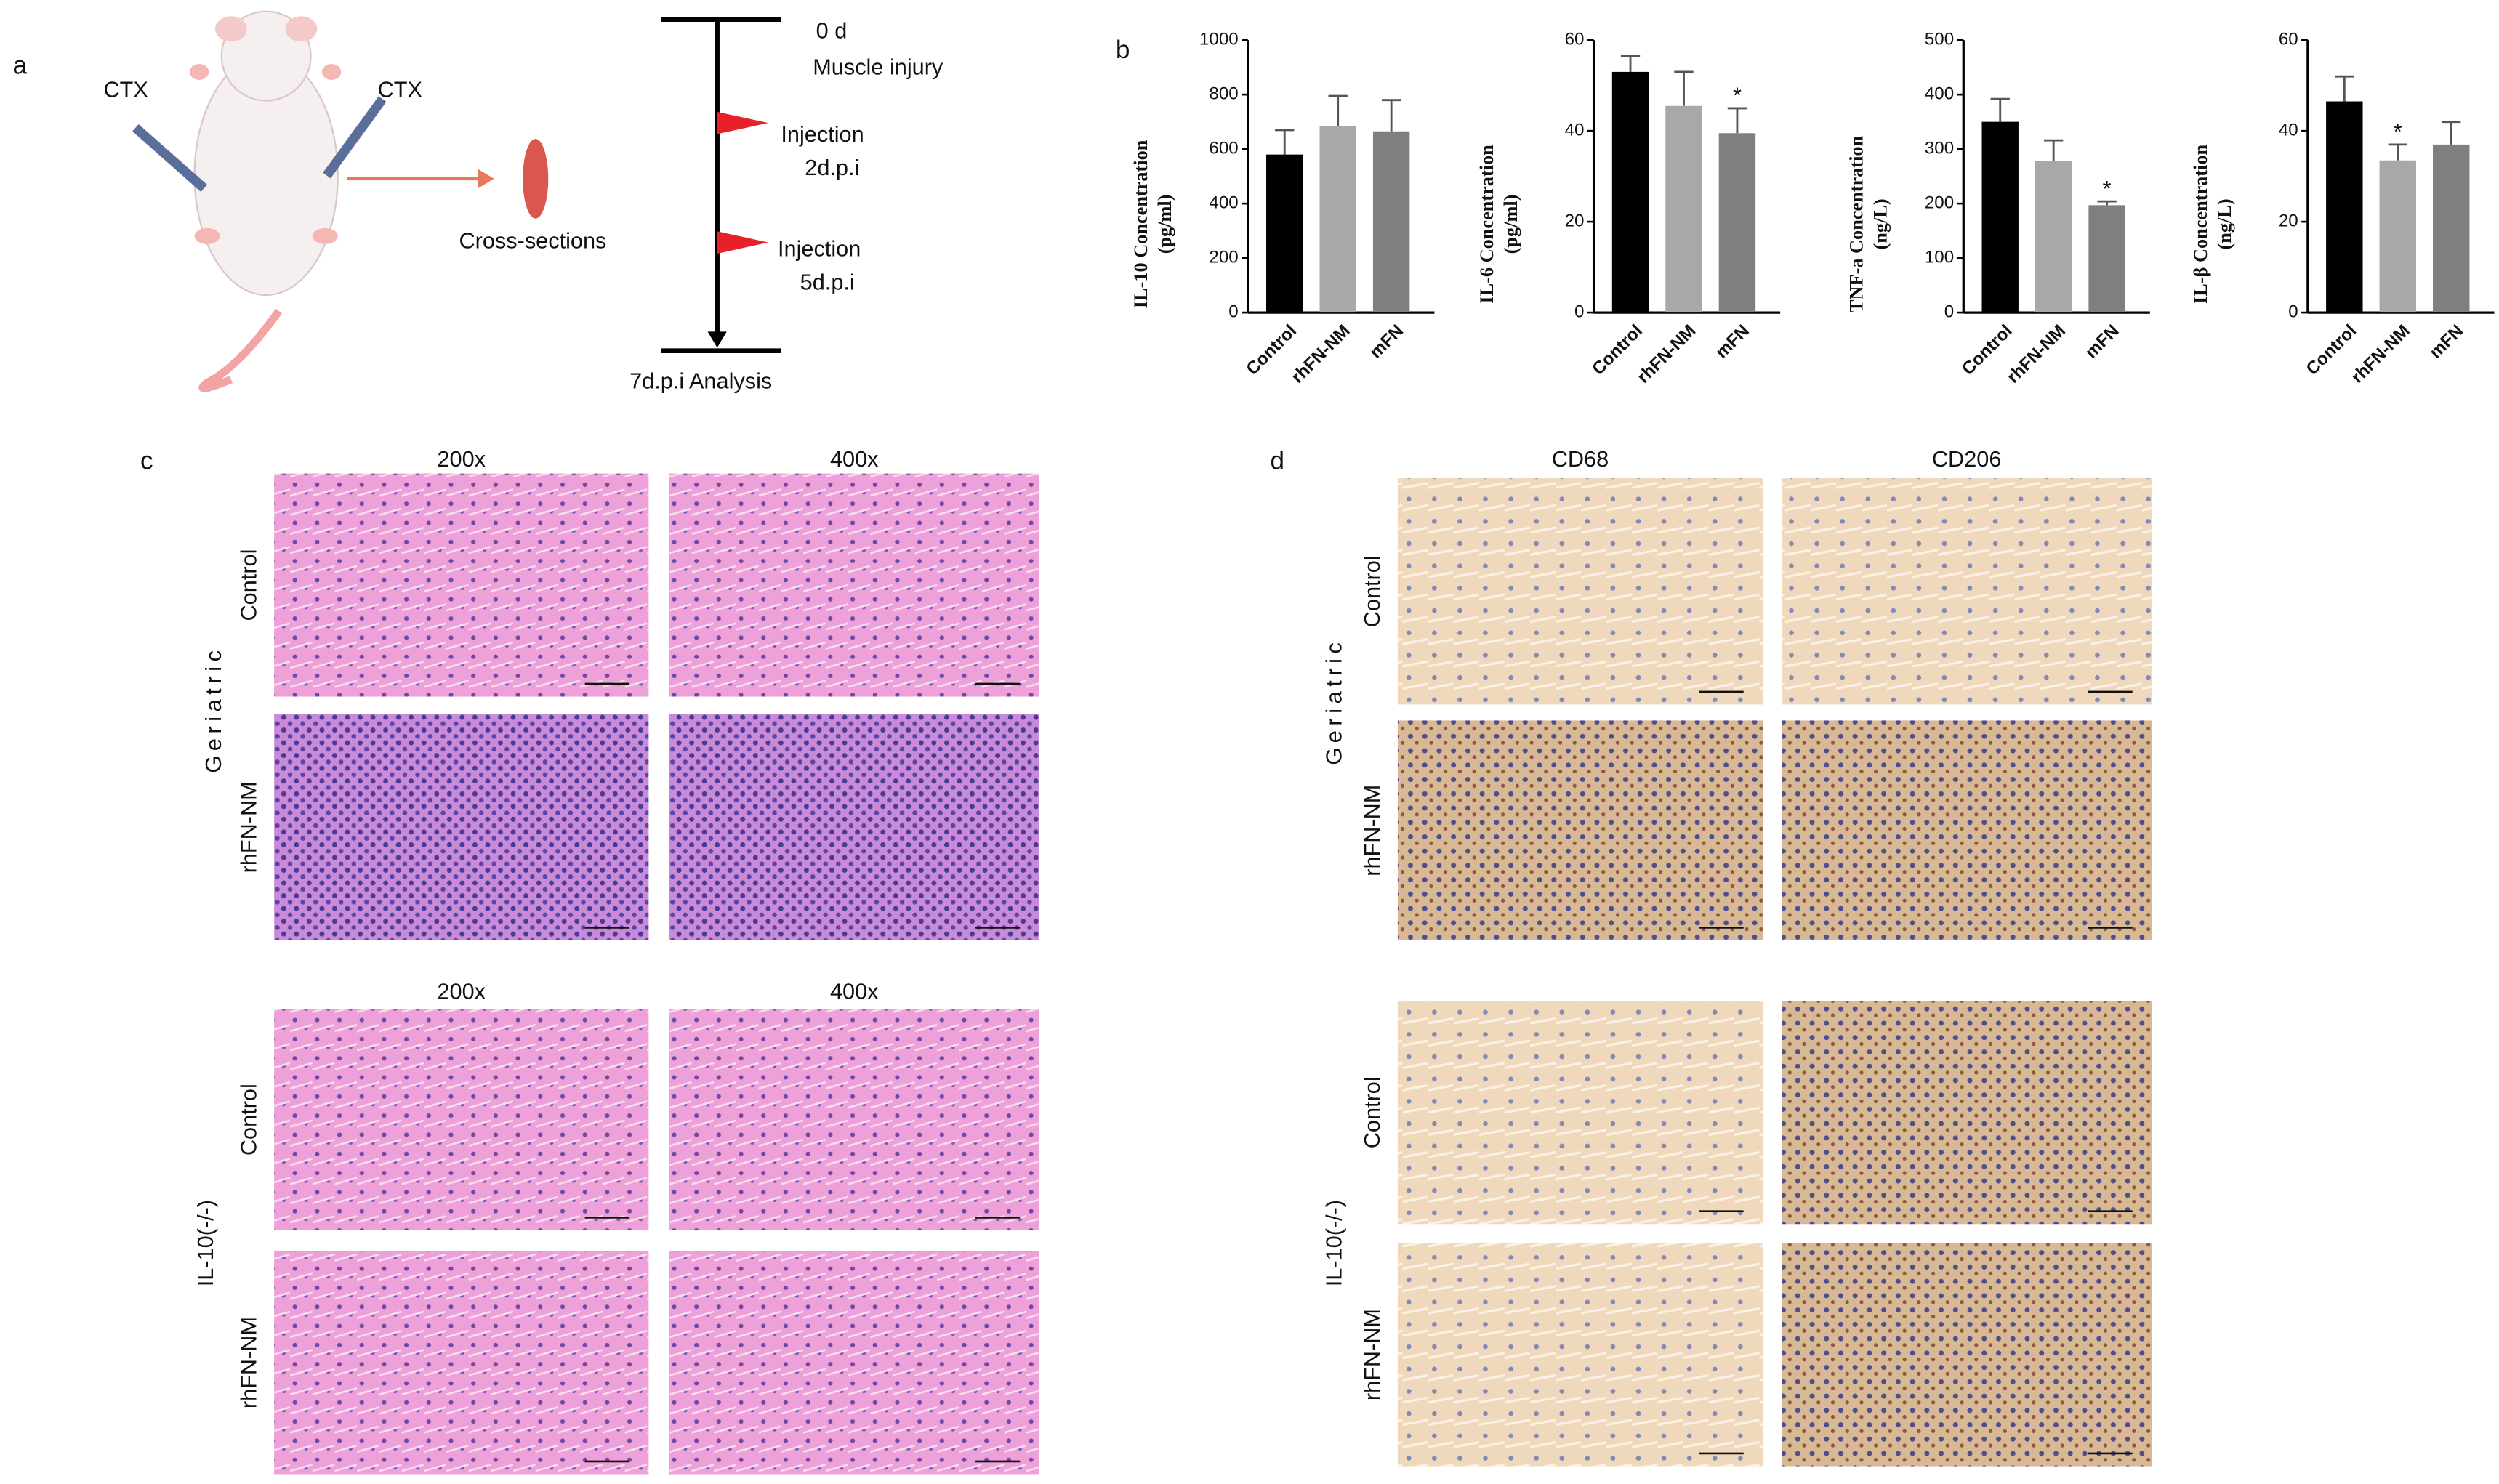 The height and width of the screenshot is (1484, 2499). What do you see at coordinates (700, 381) in the screenshot?
I see `timeline-end: 7d.p.i Analysis` at bounding box center [700, 381].